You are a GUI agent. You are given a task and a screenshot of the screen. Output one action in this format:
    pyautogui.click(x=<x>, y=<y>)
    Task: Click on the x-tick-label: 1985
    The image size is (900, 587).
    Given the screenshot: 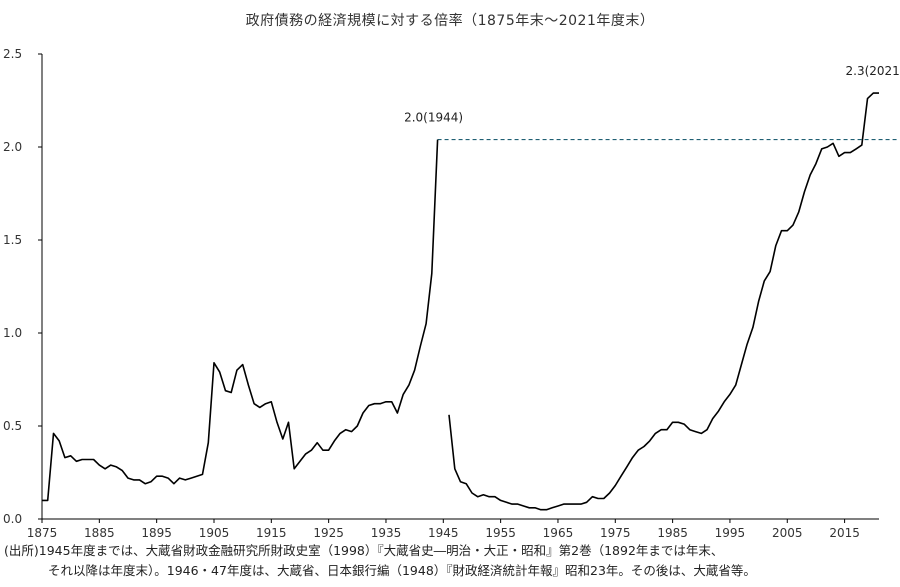 What is the action you would take?
    pyautogui.click(x=672, y=533)
    